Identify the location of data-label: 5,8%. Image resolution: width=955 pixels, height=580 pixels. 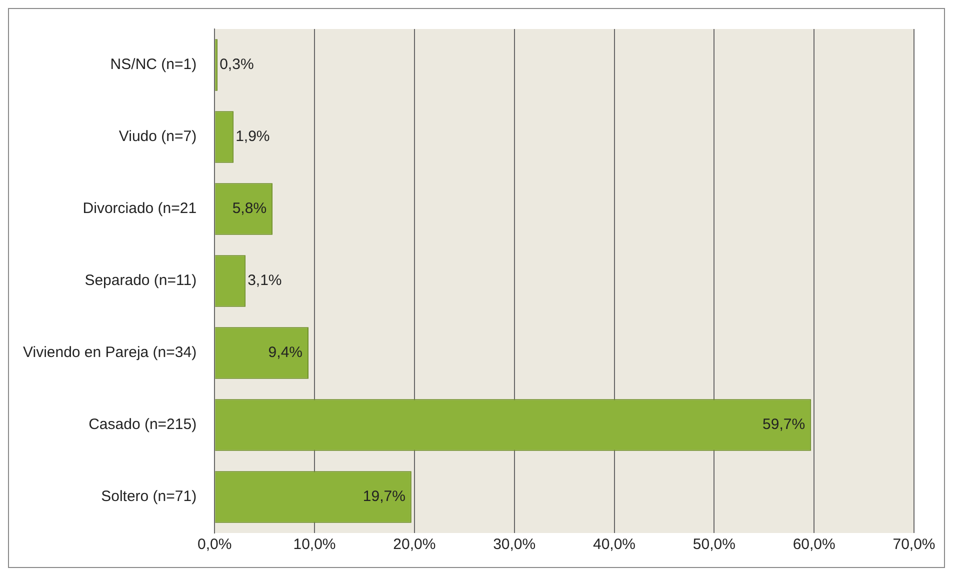
(249, 209).